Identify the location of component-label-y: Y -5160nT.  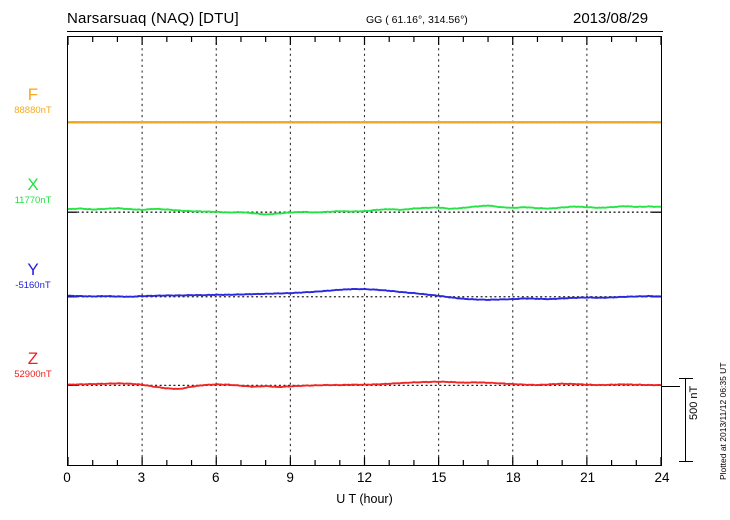
(33, 276).